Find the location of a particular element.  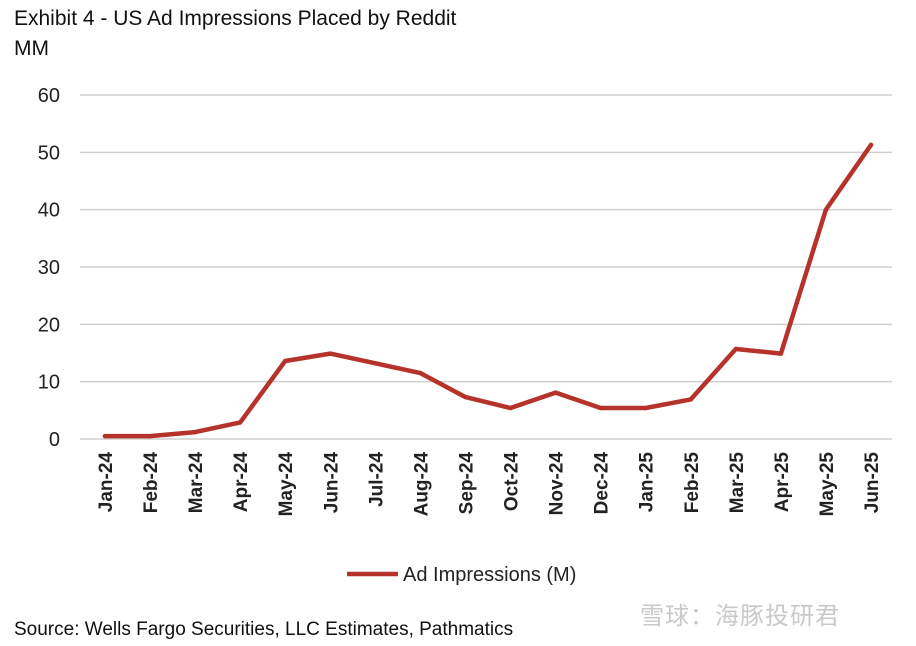

x-tick-label: Apr-24 is located at coordinates (241, 482).